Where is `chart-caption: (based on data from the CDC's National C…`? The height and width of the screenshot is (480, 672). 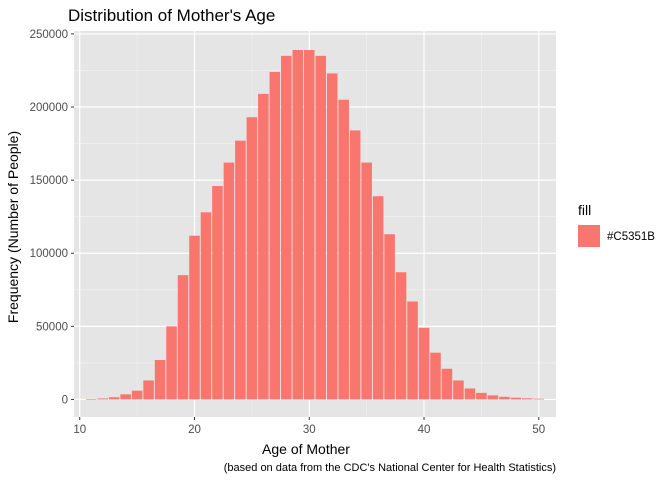 chart-caption: (based on data from the CDC's National C… is located at coordinates (390, 468).